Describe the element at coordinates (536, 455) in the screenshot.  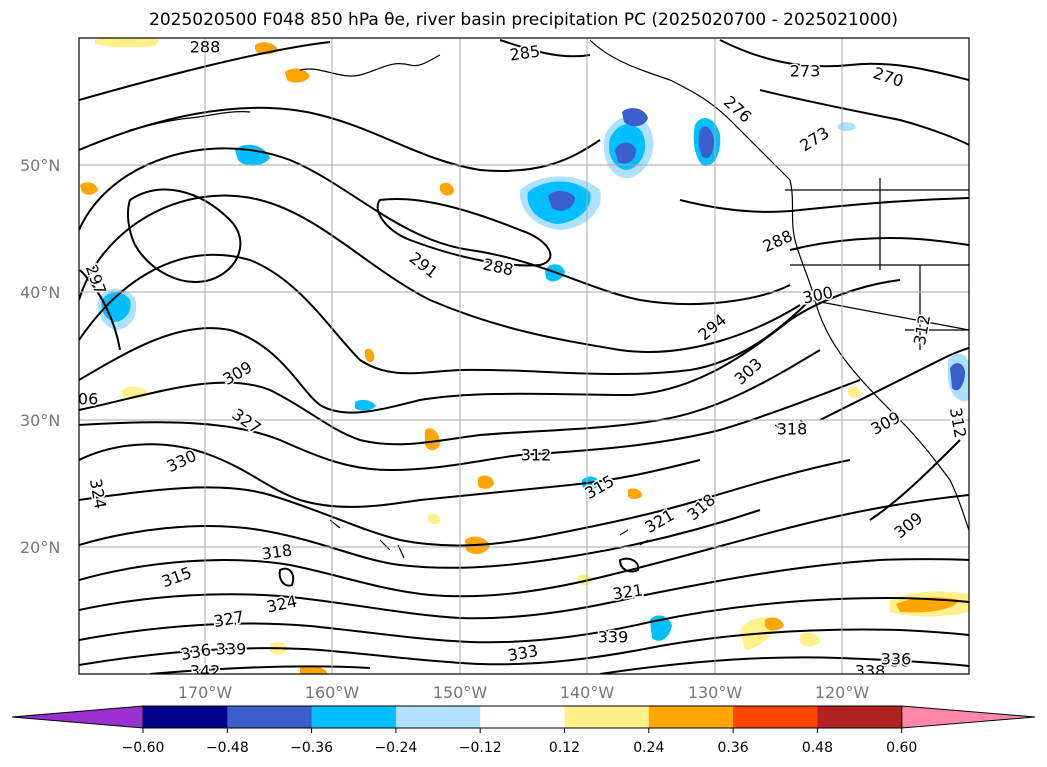
I see `contour-label: 312` at that location.